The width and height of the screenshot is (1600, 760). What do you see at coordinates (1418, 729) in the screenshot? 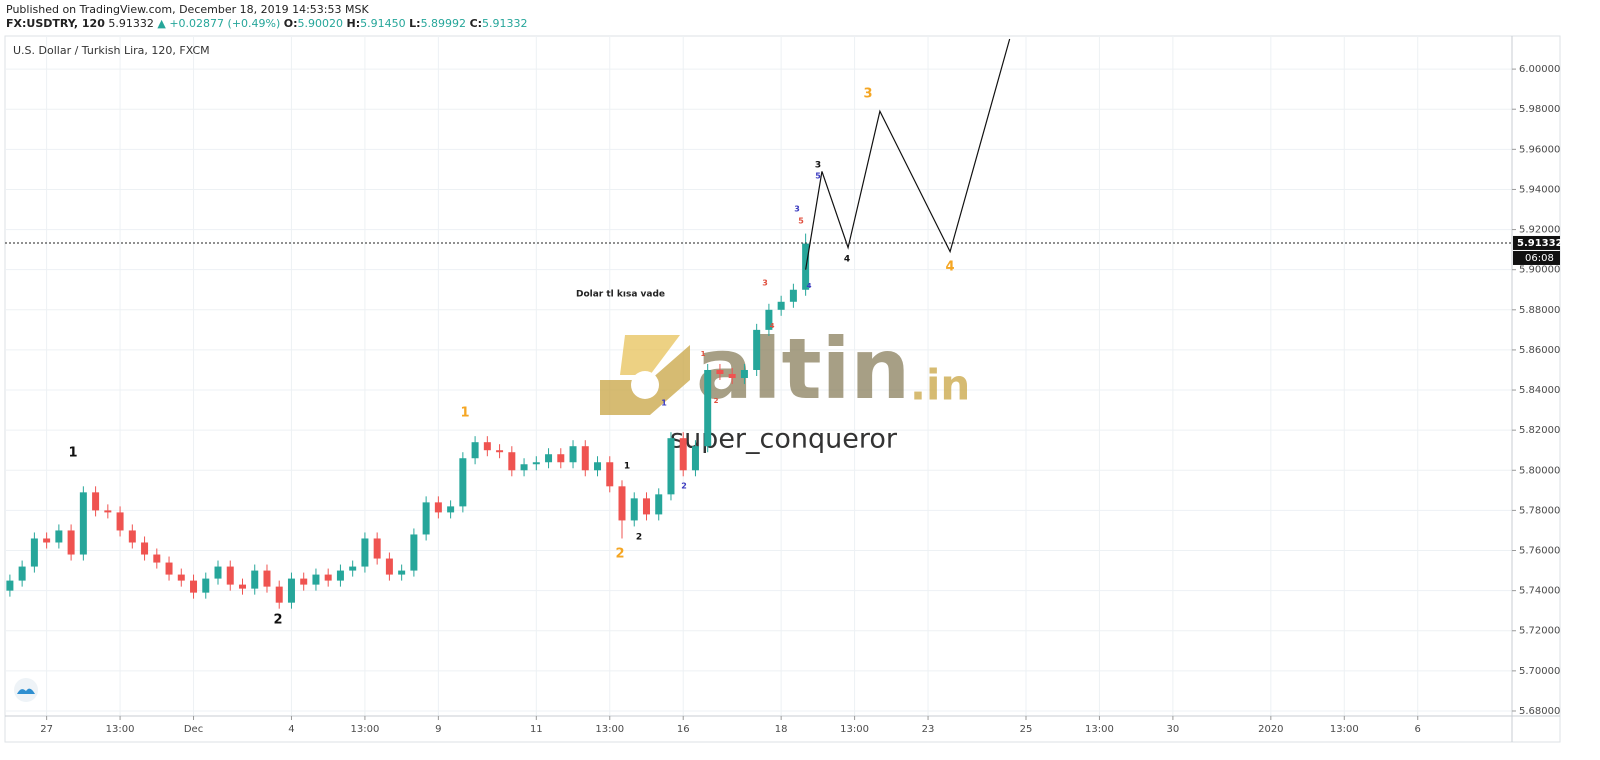
I see `x-tick-label: 6` at bounding box center [1418, 729].